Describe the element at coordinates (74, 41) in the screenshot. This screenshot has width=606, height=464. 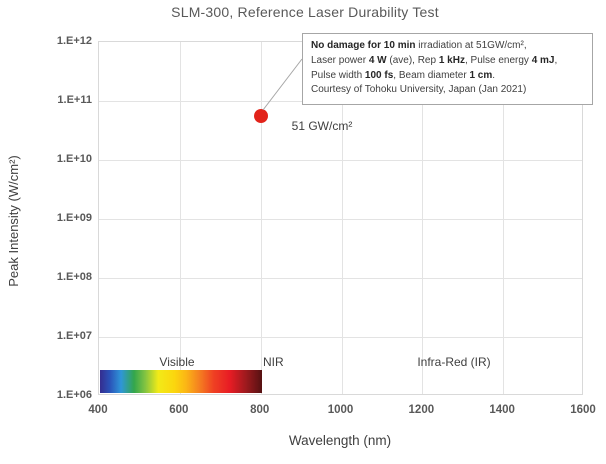
I see `y-tick-label: 1.E+12` at that location.